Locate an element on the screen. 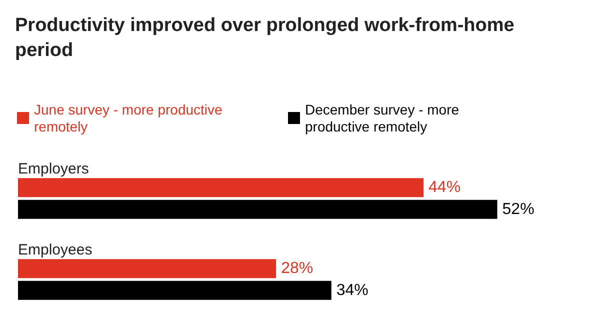  data-label: 44% is located at coordinates (444, 187).